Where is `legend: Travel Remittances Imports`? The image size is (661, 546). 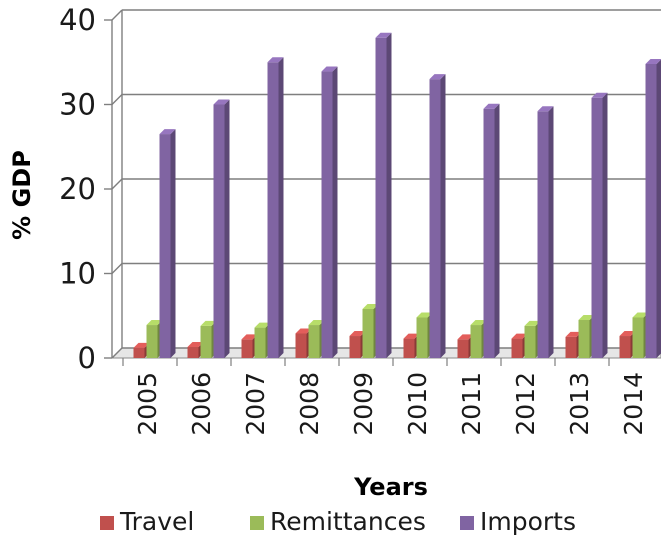
legend: Travel Remittances Imports is located at coordinates (338, 521).